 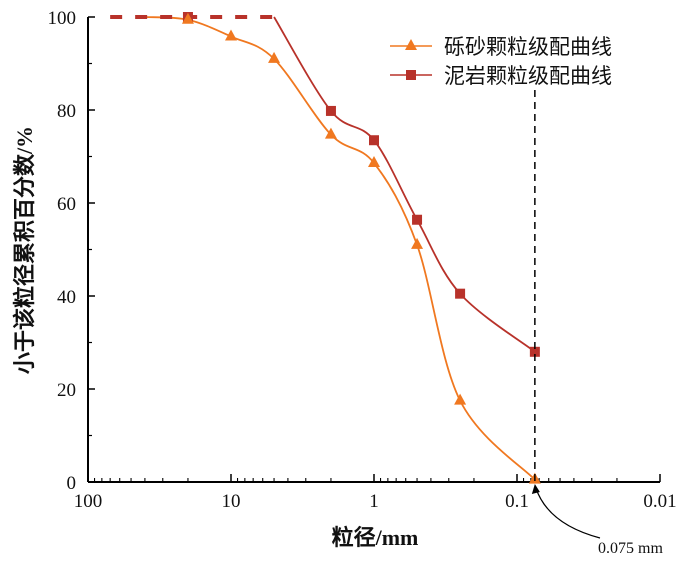 I want to click on x-tick-label: 100, so click(x=88, y=501).